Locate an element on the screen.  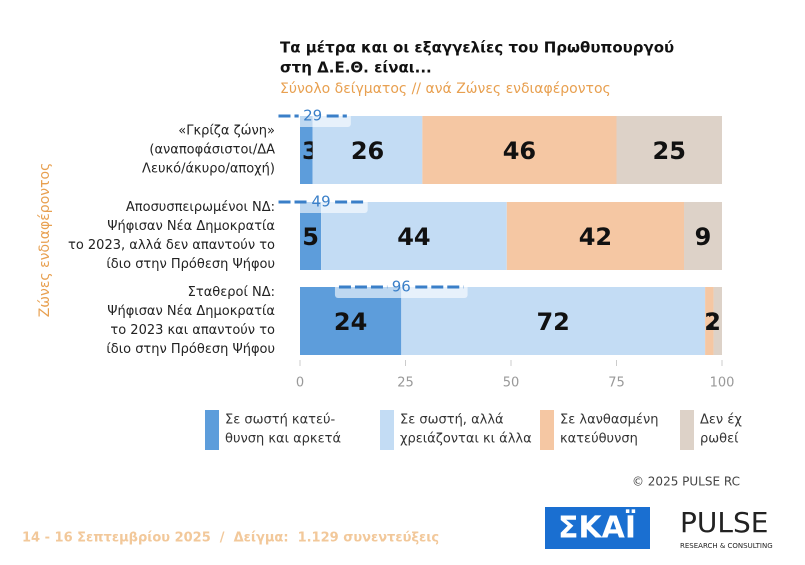
logo-pulse-sub: RESEARCH & CONSULTING is located at coordinates (726, 546).